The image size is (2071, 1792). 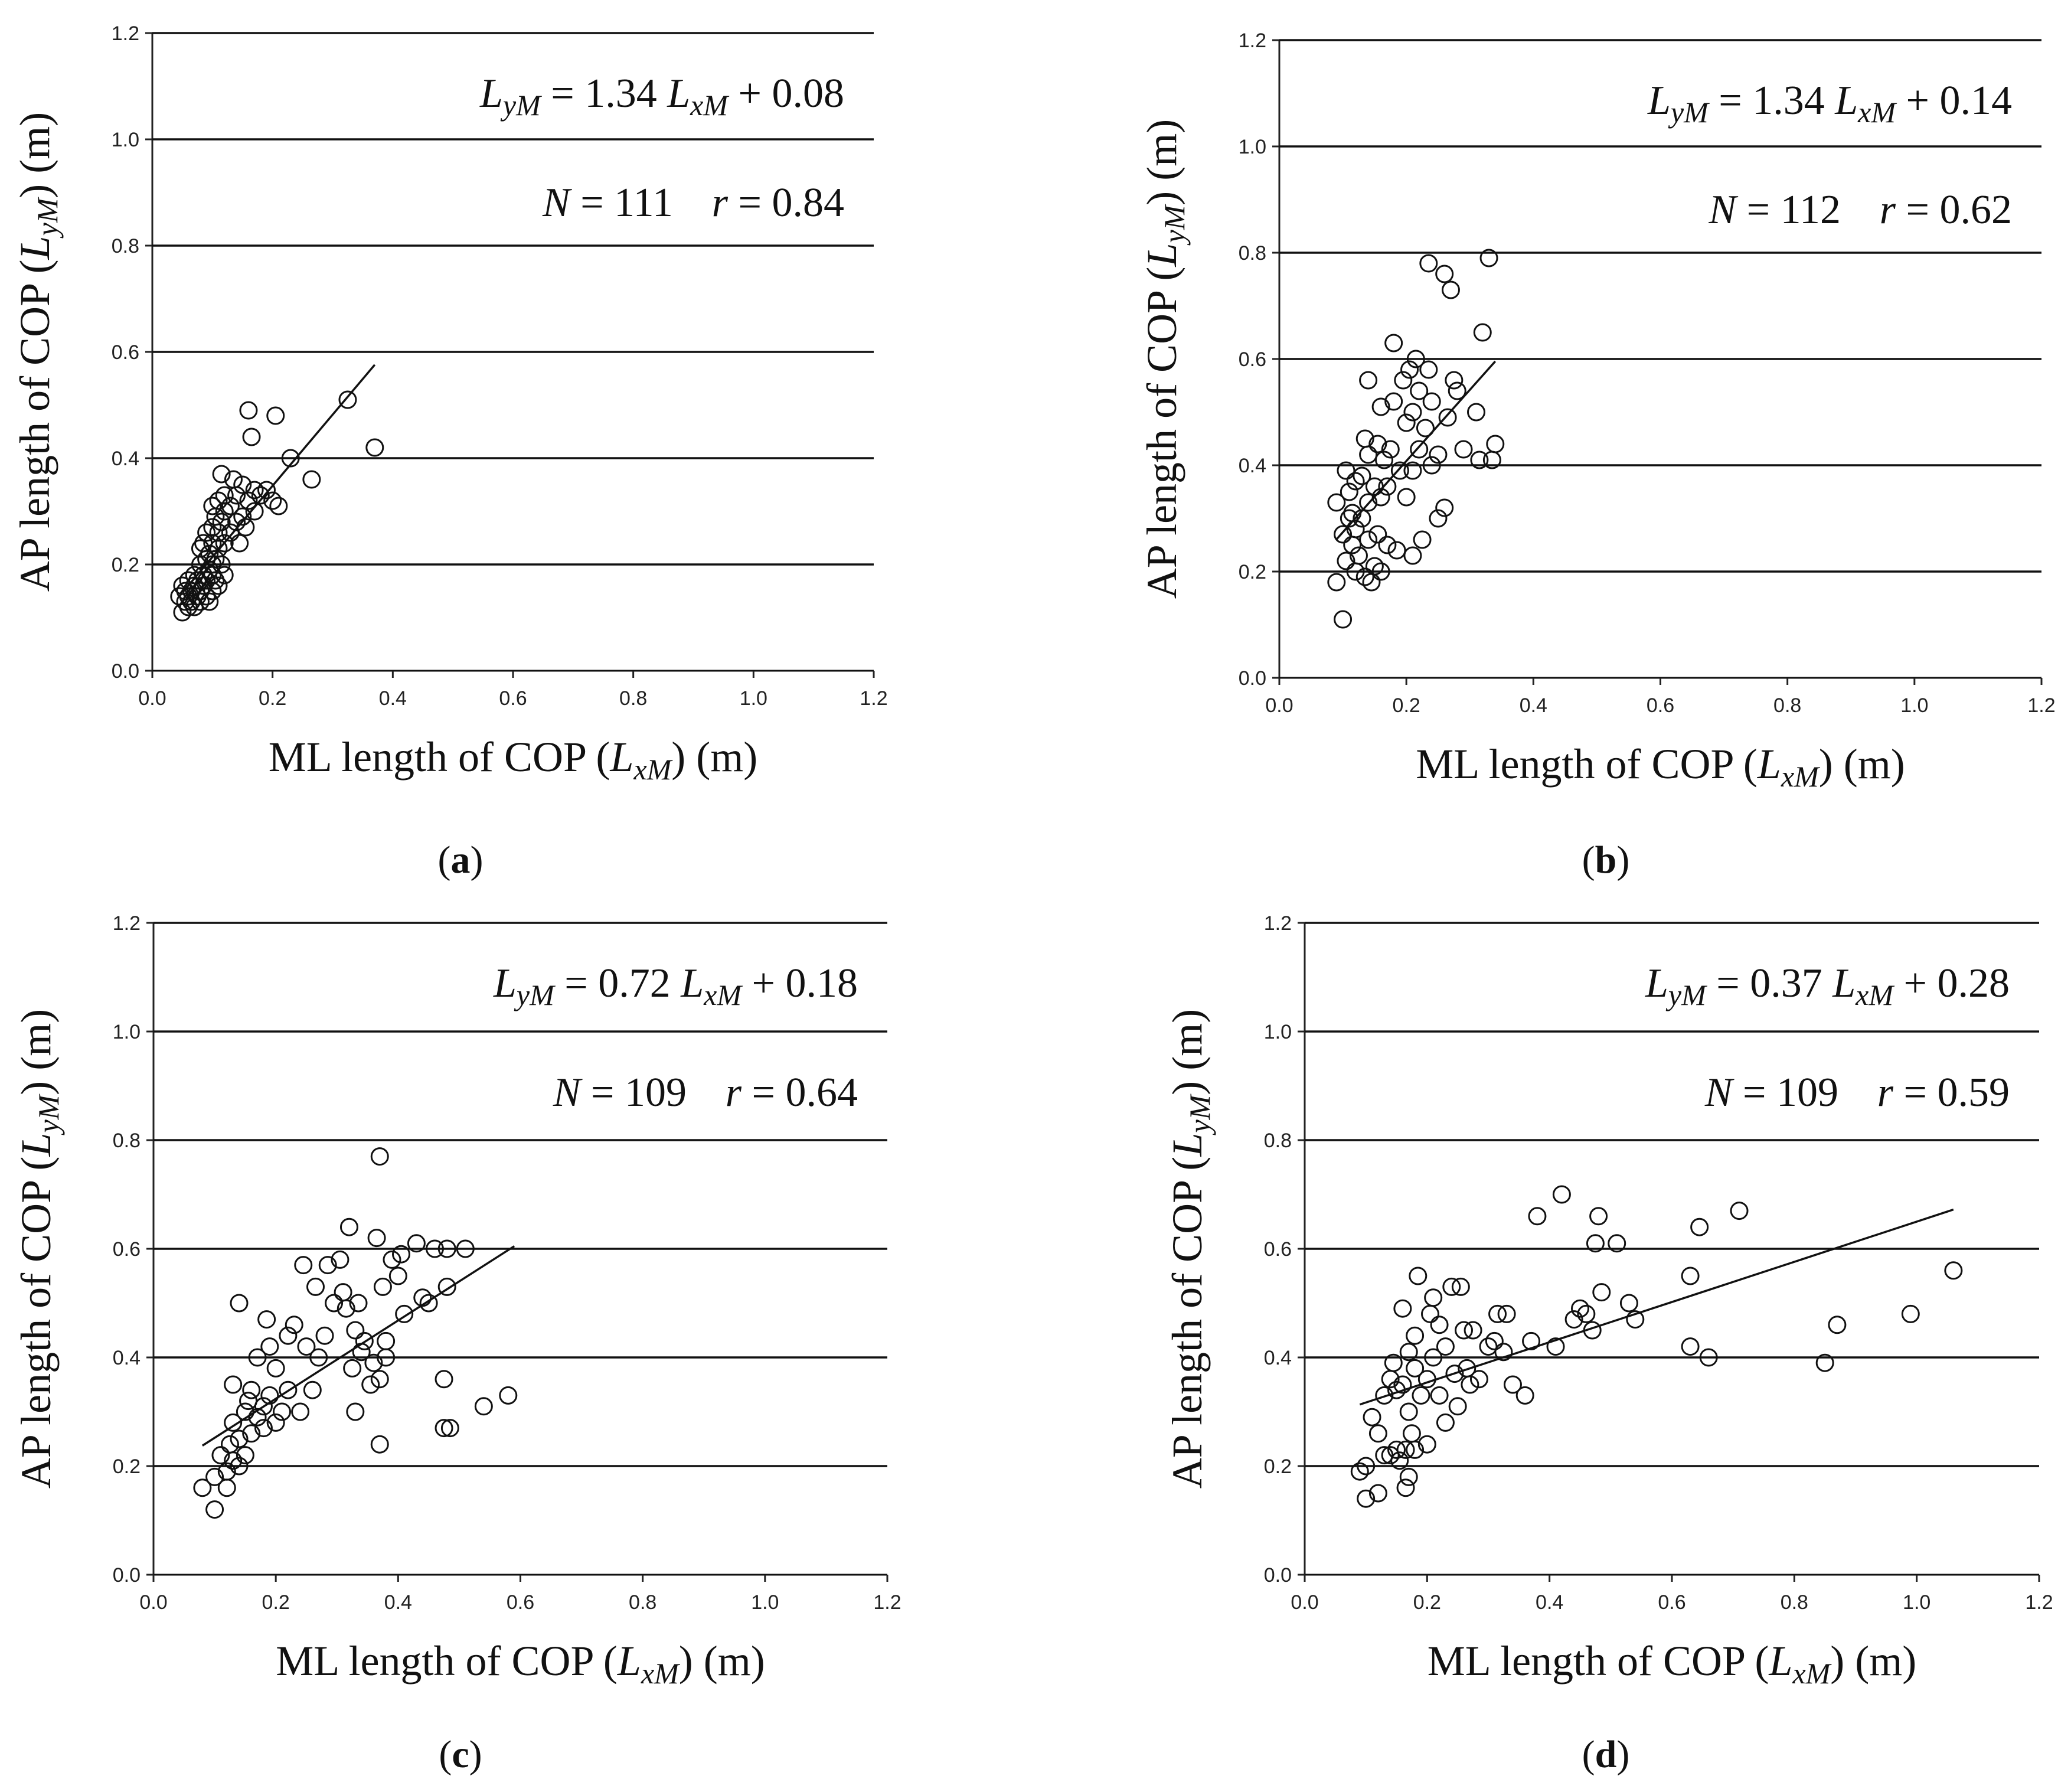 I want to click on y-tick-label: 0.6, so click(x=125, y=353).